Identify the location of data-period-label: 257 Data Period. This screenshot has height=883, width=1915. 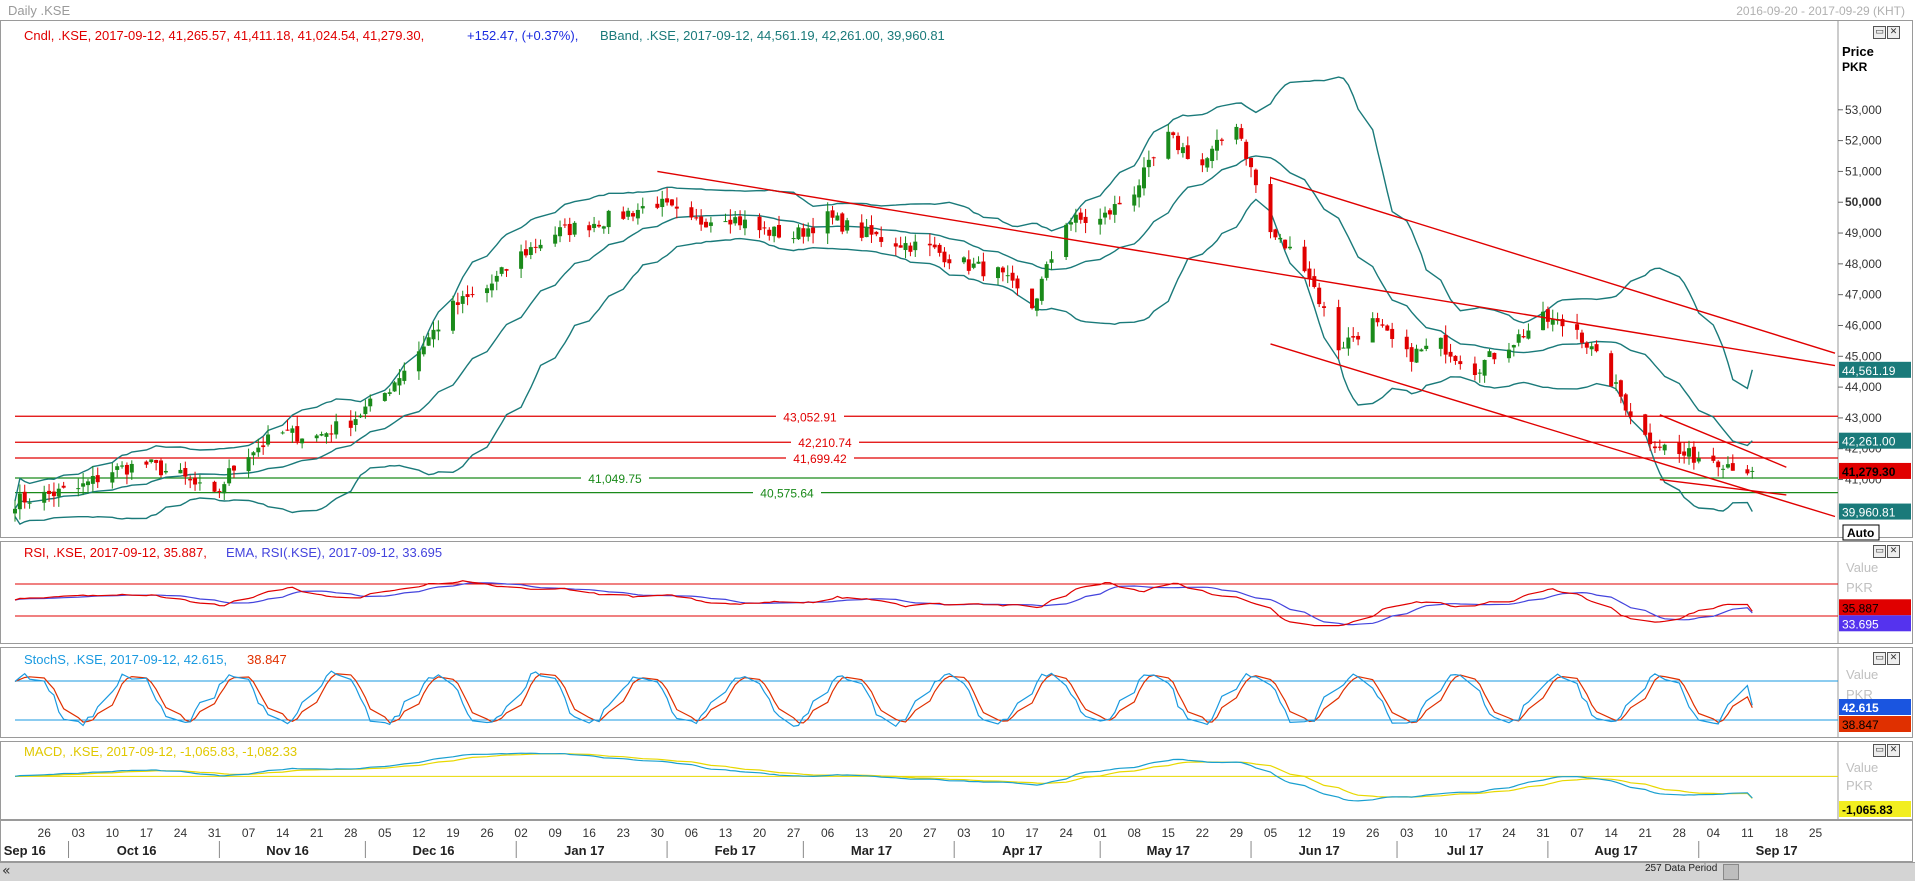
(1681, 868).